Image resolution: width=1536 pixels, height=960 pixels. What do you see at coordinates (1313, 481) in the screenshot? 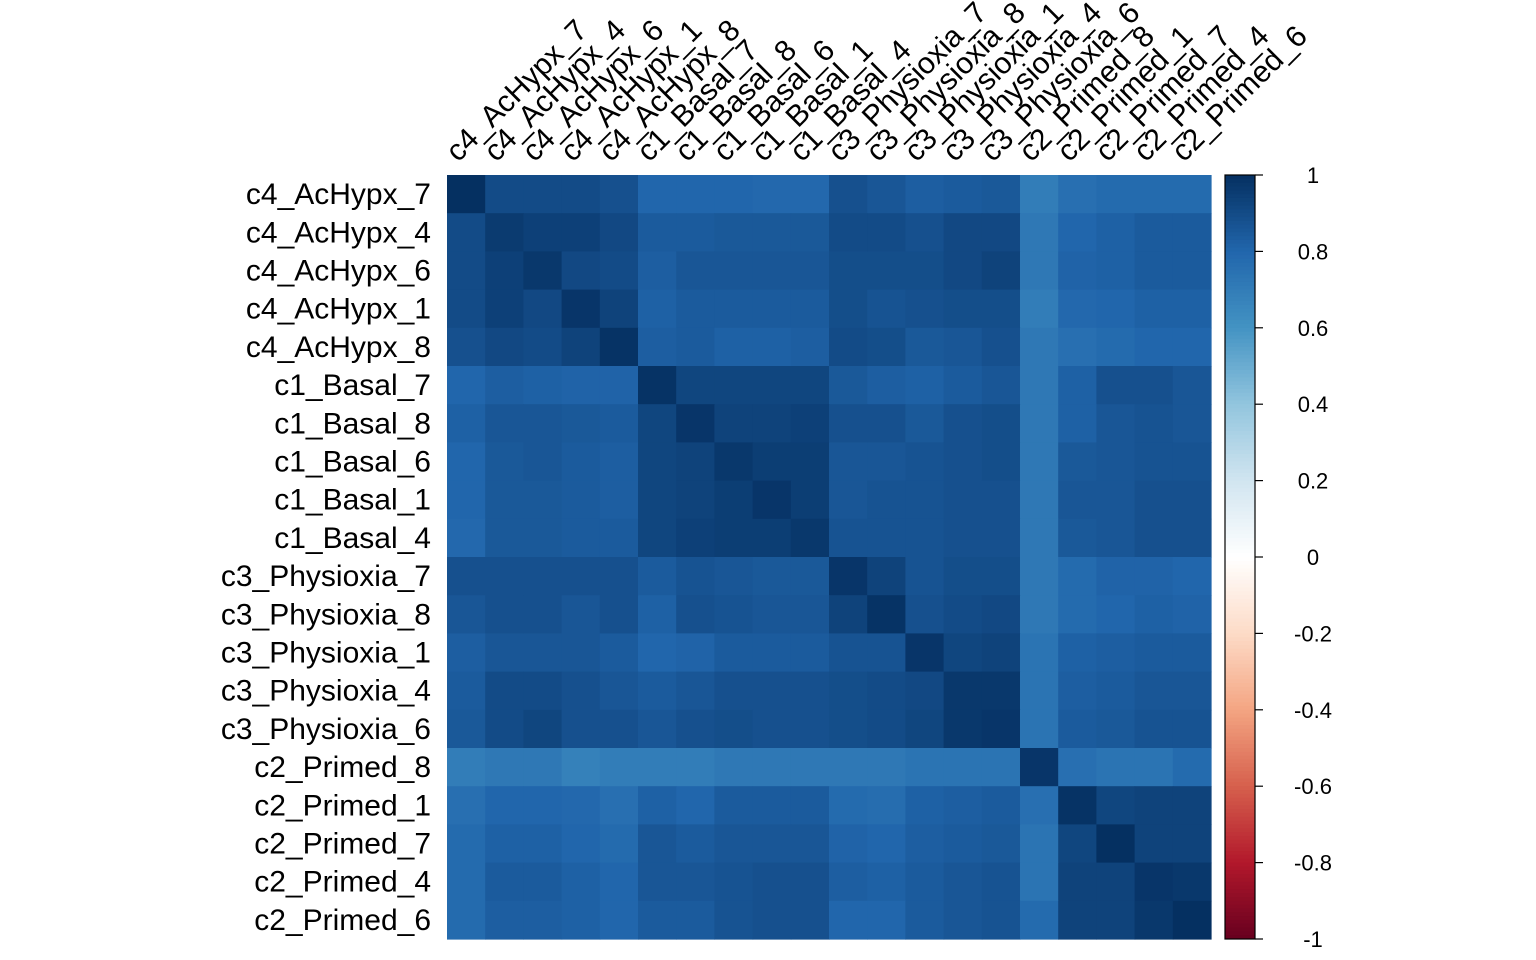
I see `legend-tick-label: 0.2` at bounding box center [1313, 481].